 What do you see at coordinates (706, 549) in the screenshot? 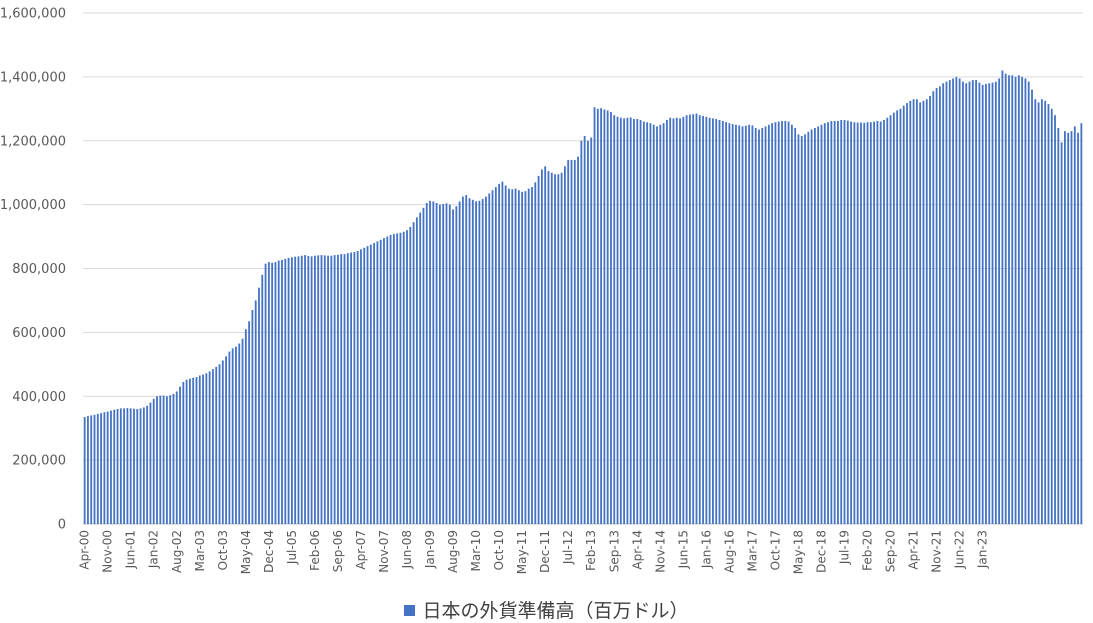
I see `x-tick-label: Jan-16` at bounding box center [706, 549].